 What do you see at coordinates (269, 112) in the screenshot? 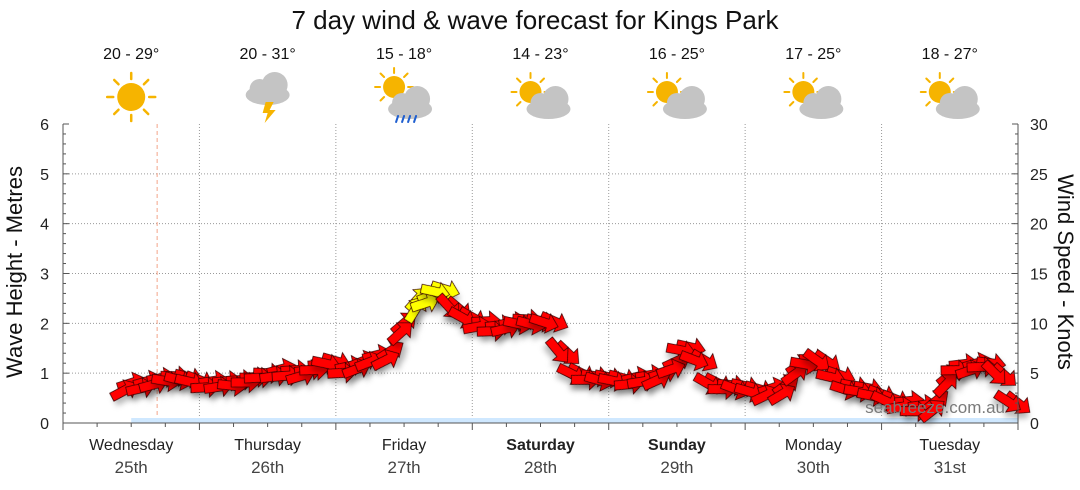
I see `lightning-bolt-shape` at bounding box center [269, 112].